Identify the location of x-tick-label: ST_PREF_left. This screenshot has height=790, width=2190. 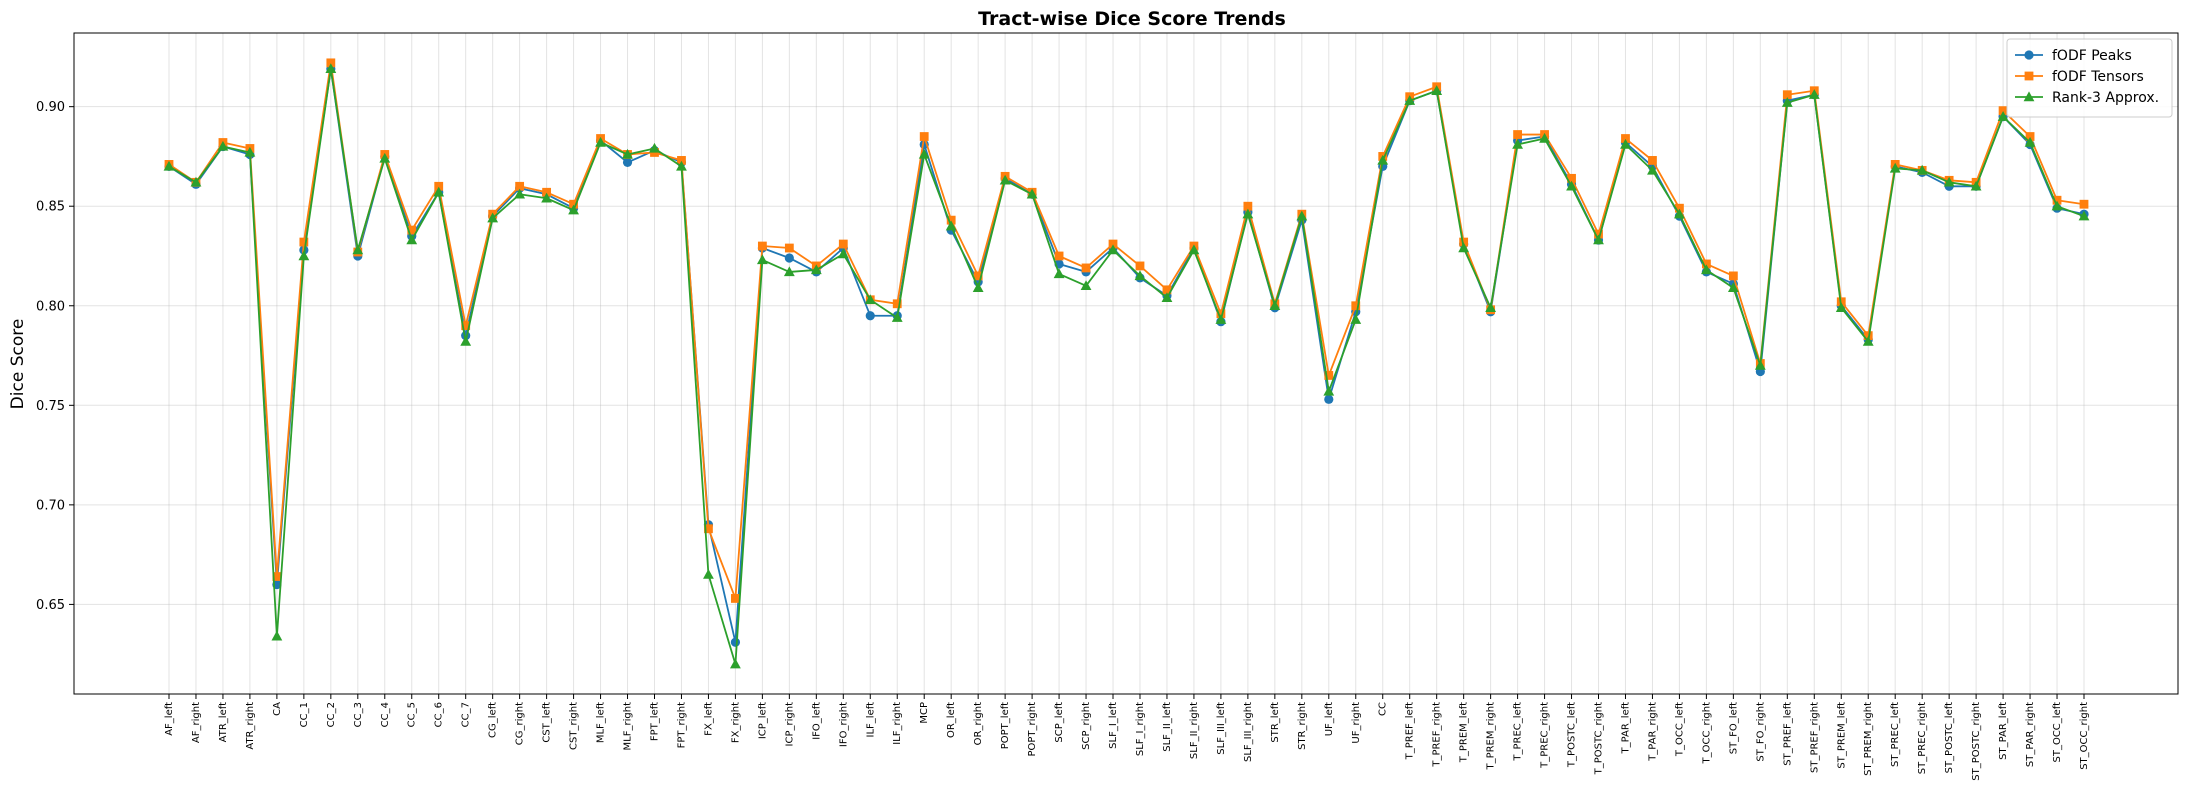
(1787, 734).